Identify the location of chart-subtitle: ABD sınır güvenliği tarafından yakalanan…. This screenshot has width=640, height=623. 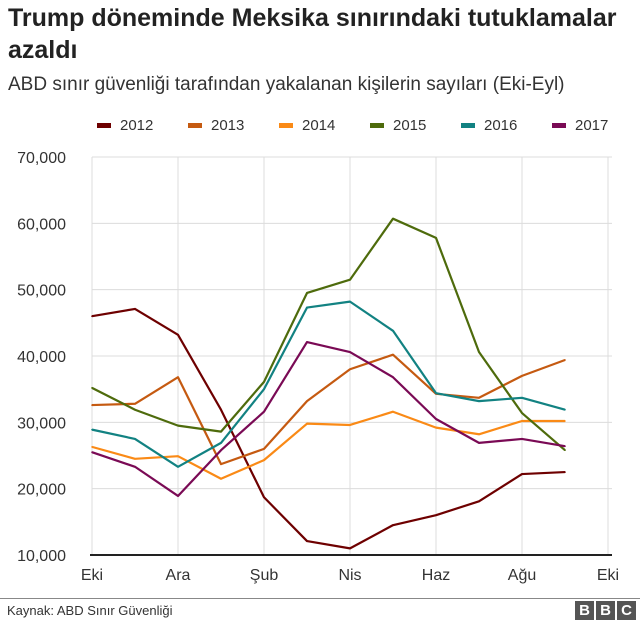
(286, 84).